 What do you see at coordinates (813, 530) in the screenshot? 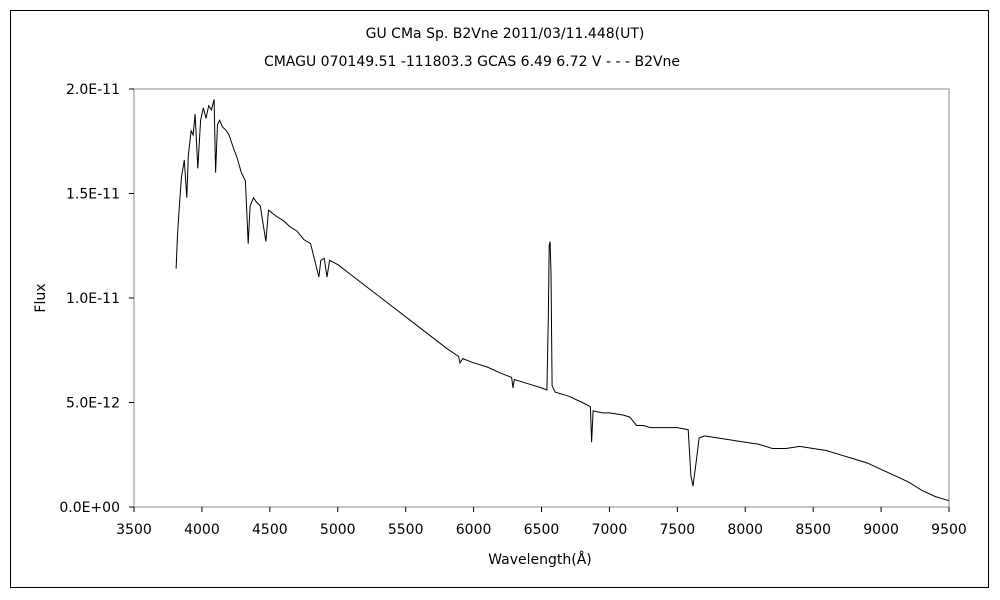
I see `x-tick-label: 8500` at bounding box center [813, 530].